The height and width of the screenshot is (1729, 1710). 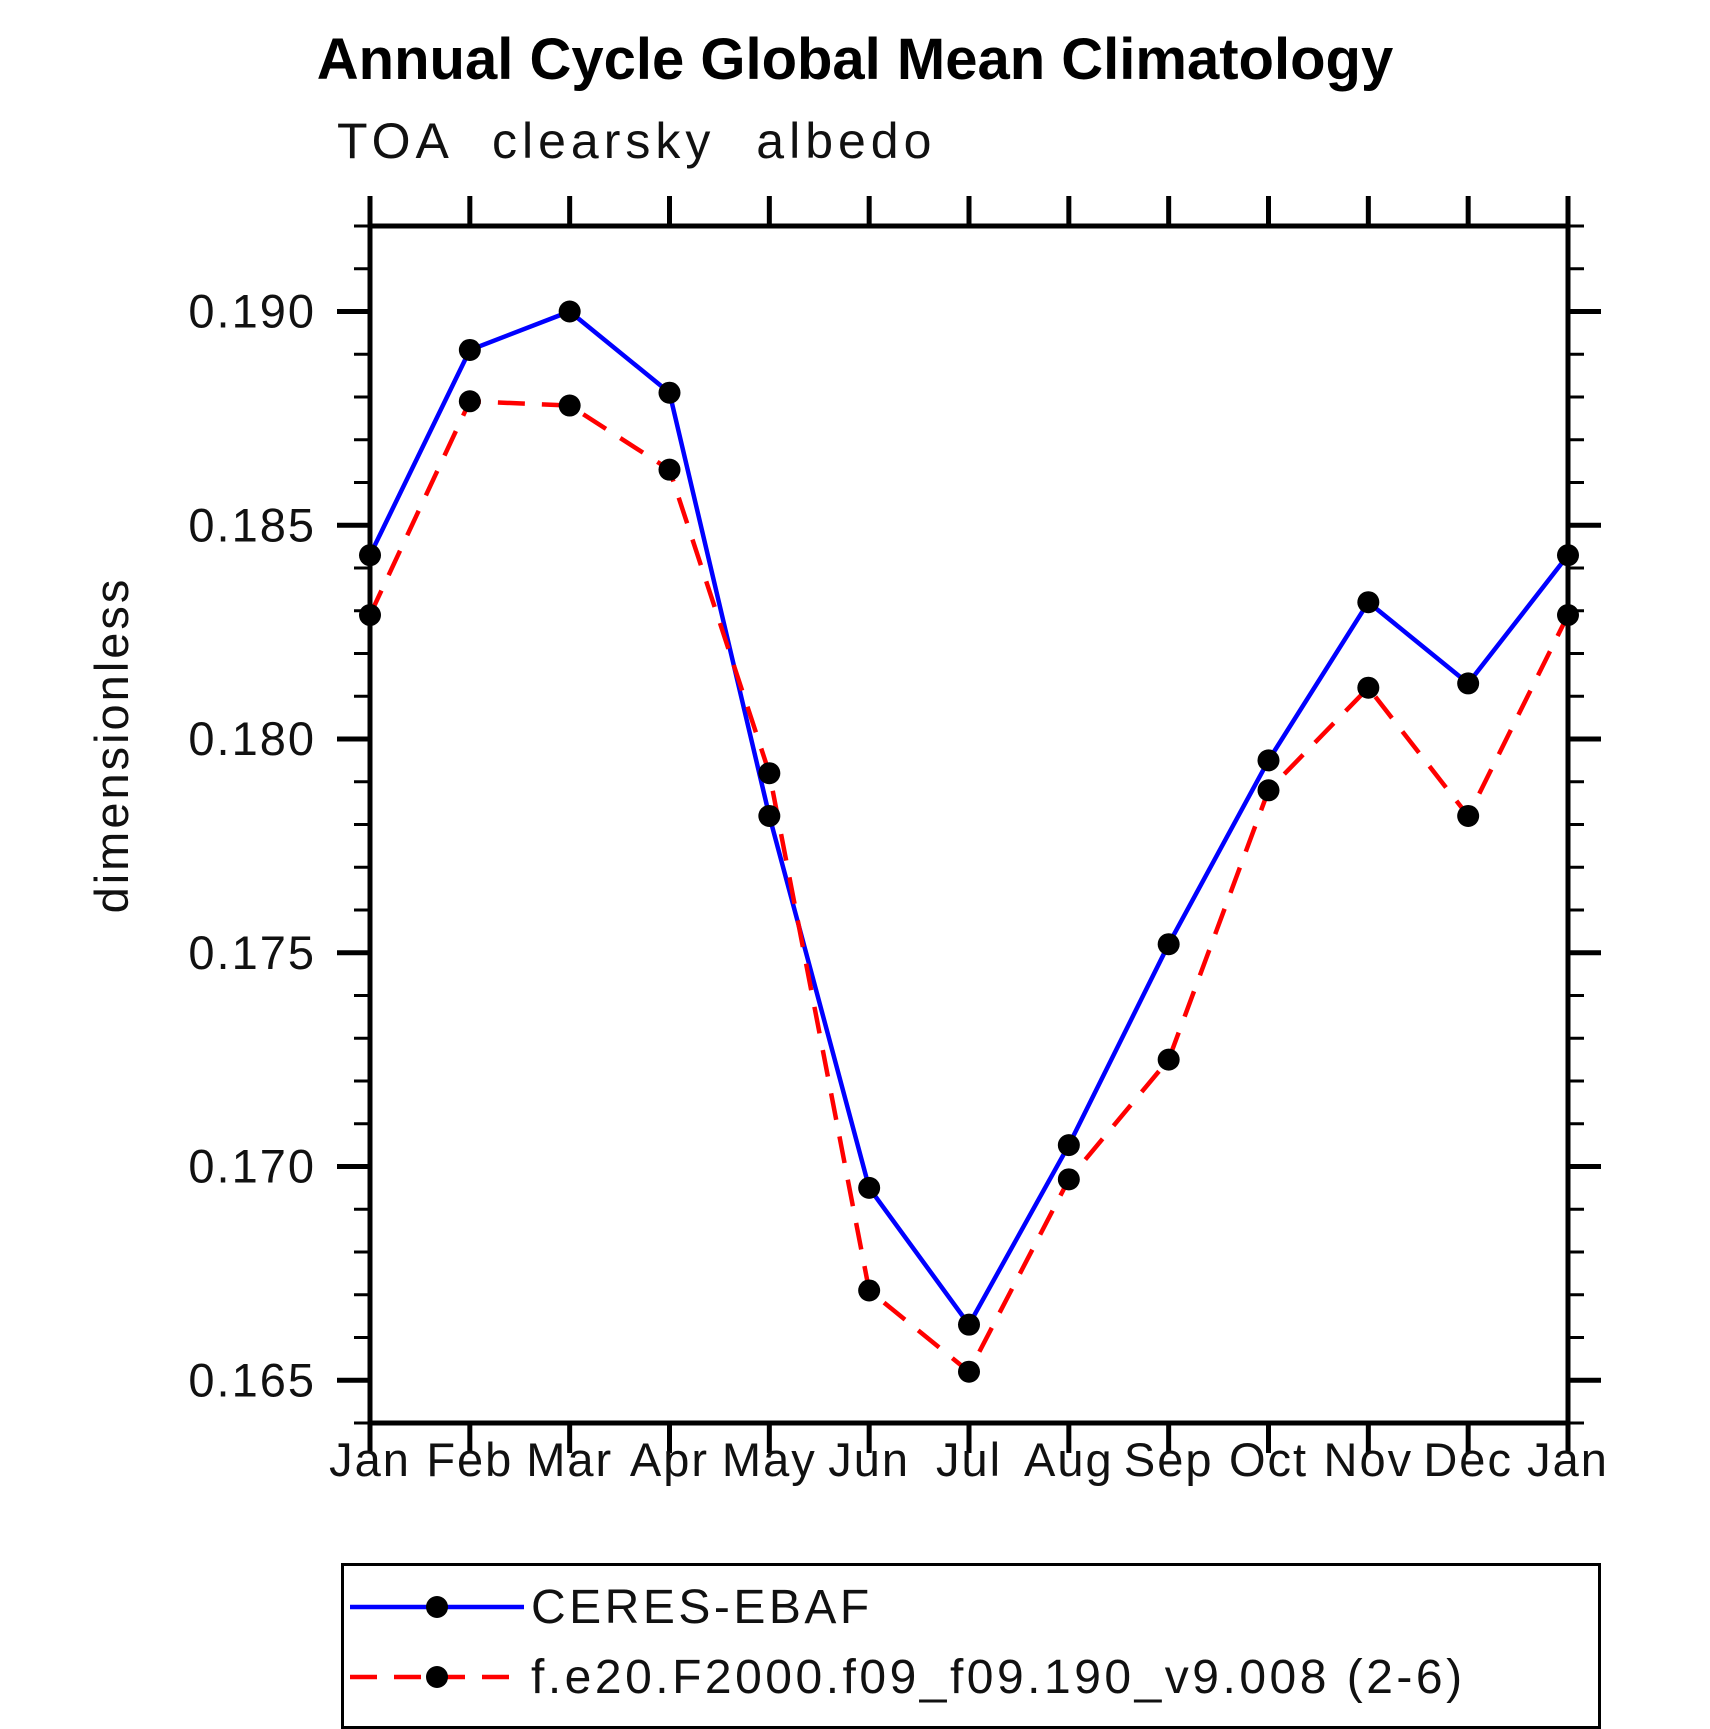 What do you see at coordinates (569, 1459) in the screenshot?
I see `x-tick-label: Mar` at bounding box center [569, 1459].